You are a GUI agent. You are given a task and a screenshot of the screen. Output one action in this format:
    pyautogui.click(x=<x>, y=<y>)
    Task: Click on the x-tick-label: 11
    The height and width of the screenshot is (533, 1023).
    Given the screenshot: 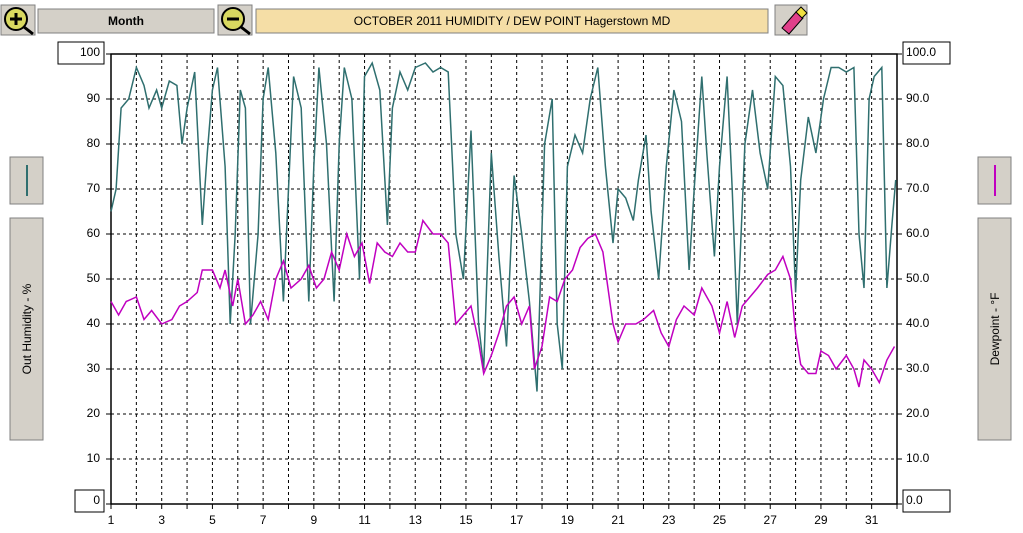 What is the action you would take?
    pyautogui.click(x=364, y=520)
    